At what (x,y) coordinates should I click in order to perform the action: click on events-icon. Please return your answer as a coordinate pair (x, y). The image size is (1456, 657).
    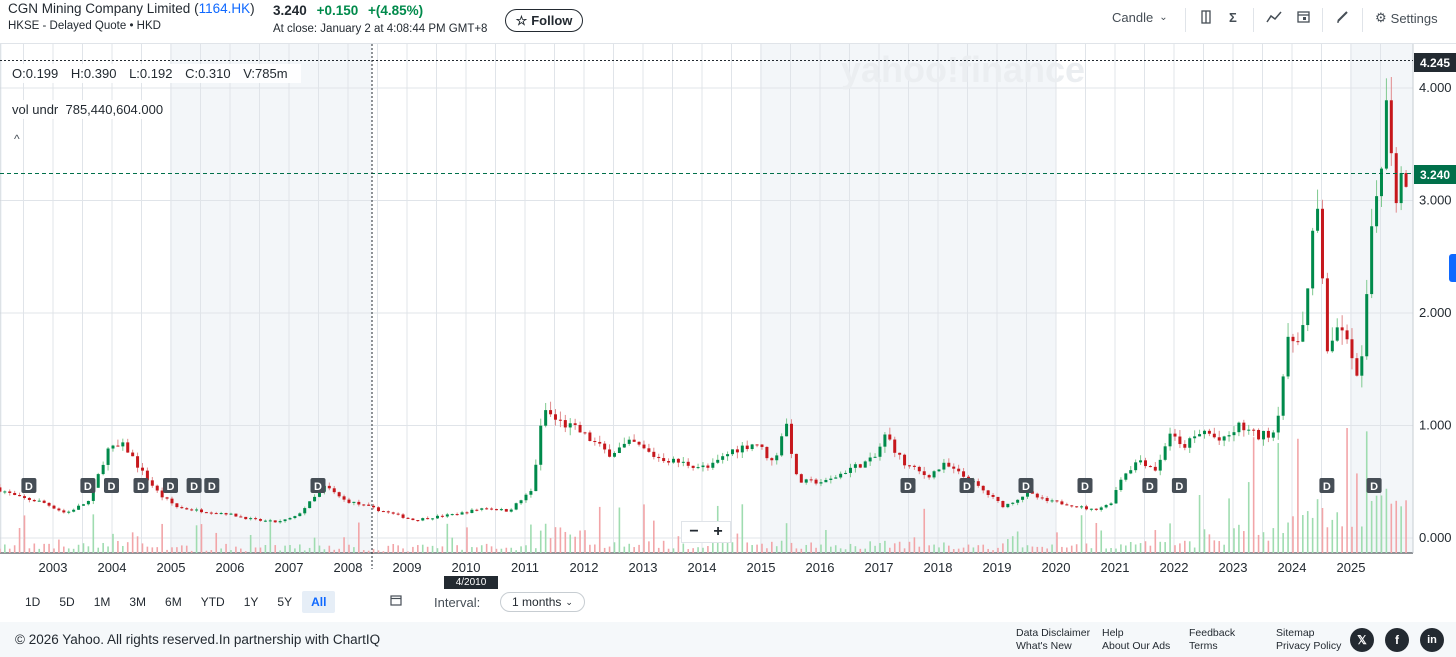
    Looking at the image, I should click on (1274, 17).